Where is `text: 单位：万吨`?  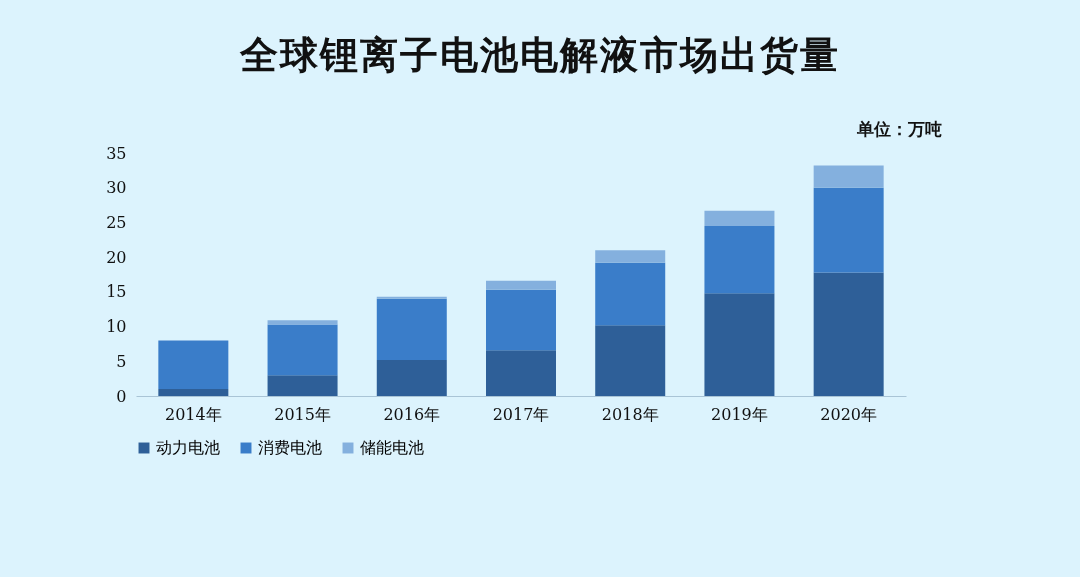 text: 单位：万吨 is located at coordinates (899, 129).